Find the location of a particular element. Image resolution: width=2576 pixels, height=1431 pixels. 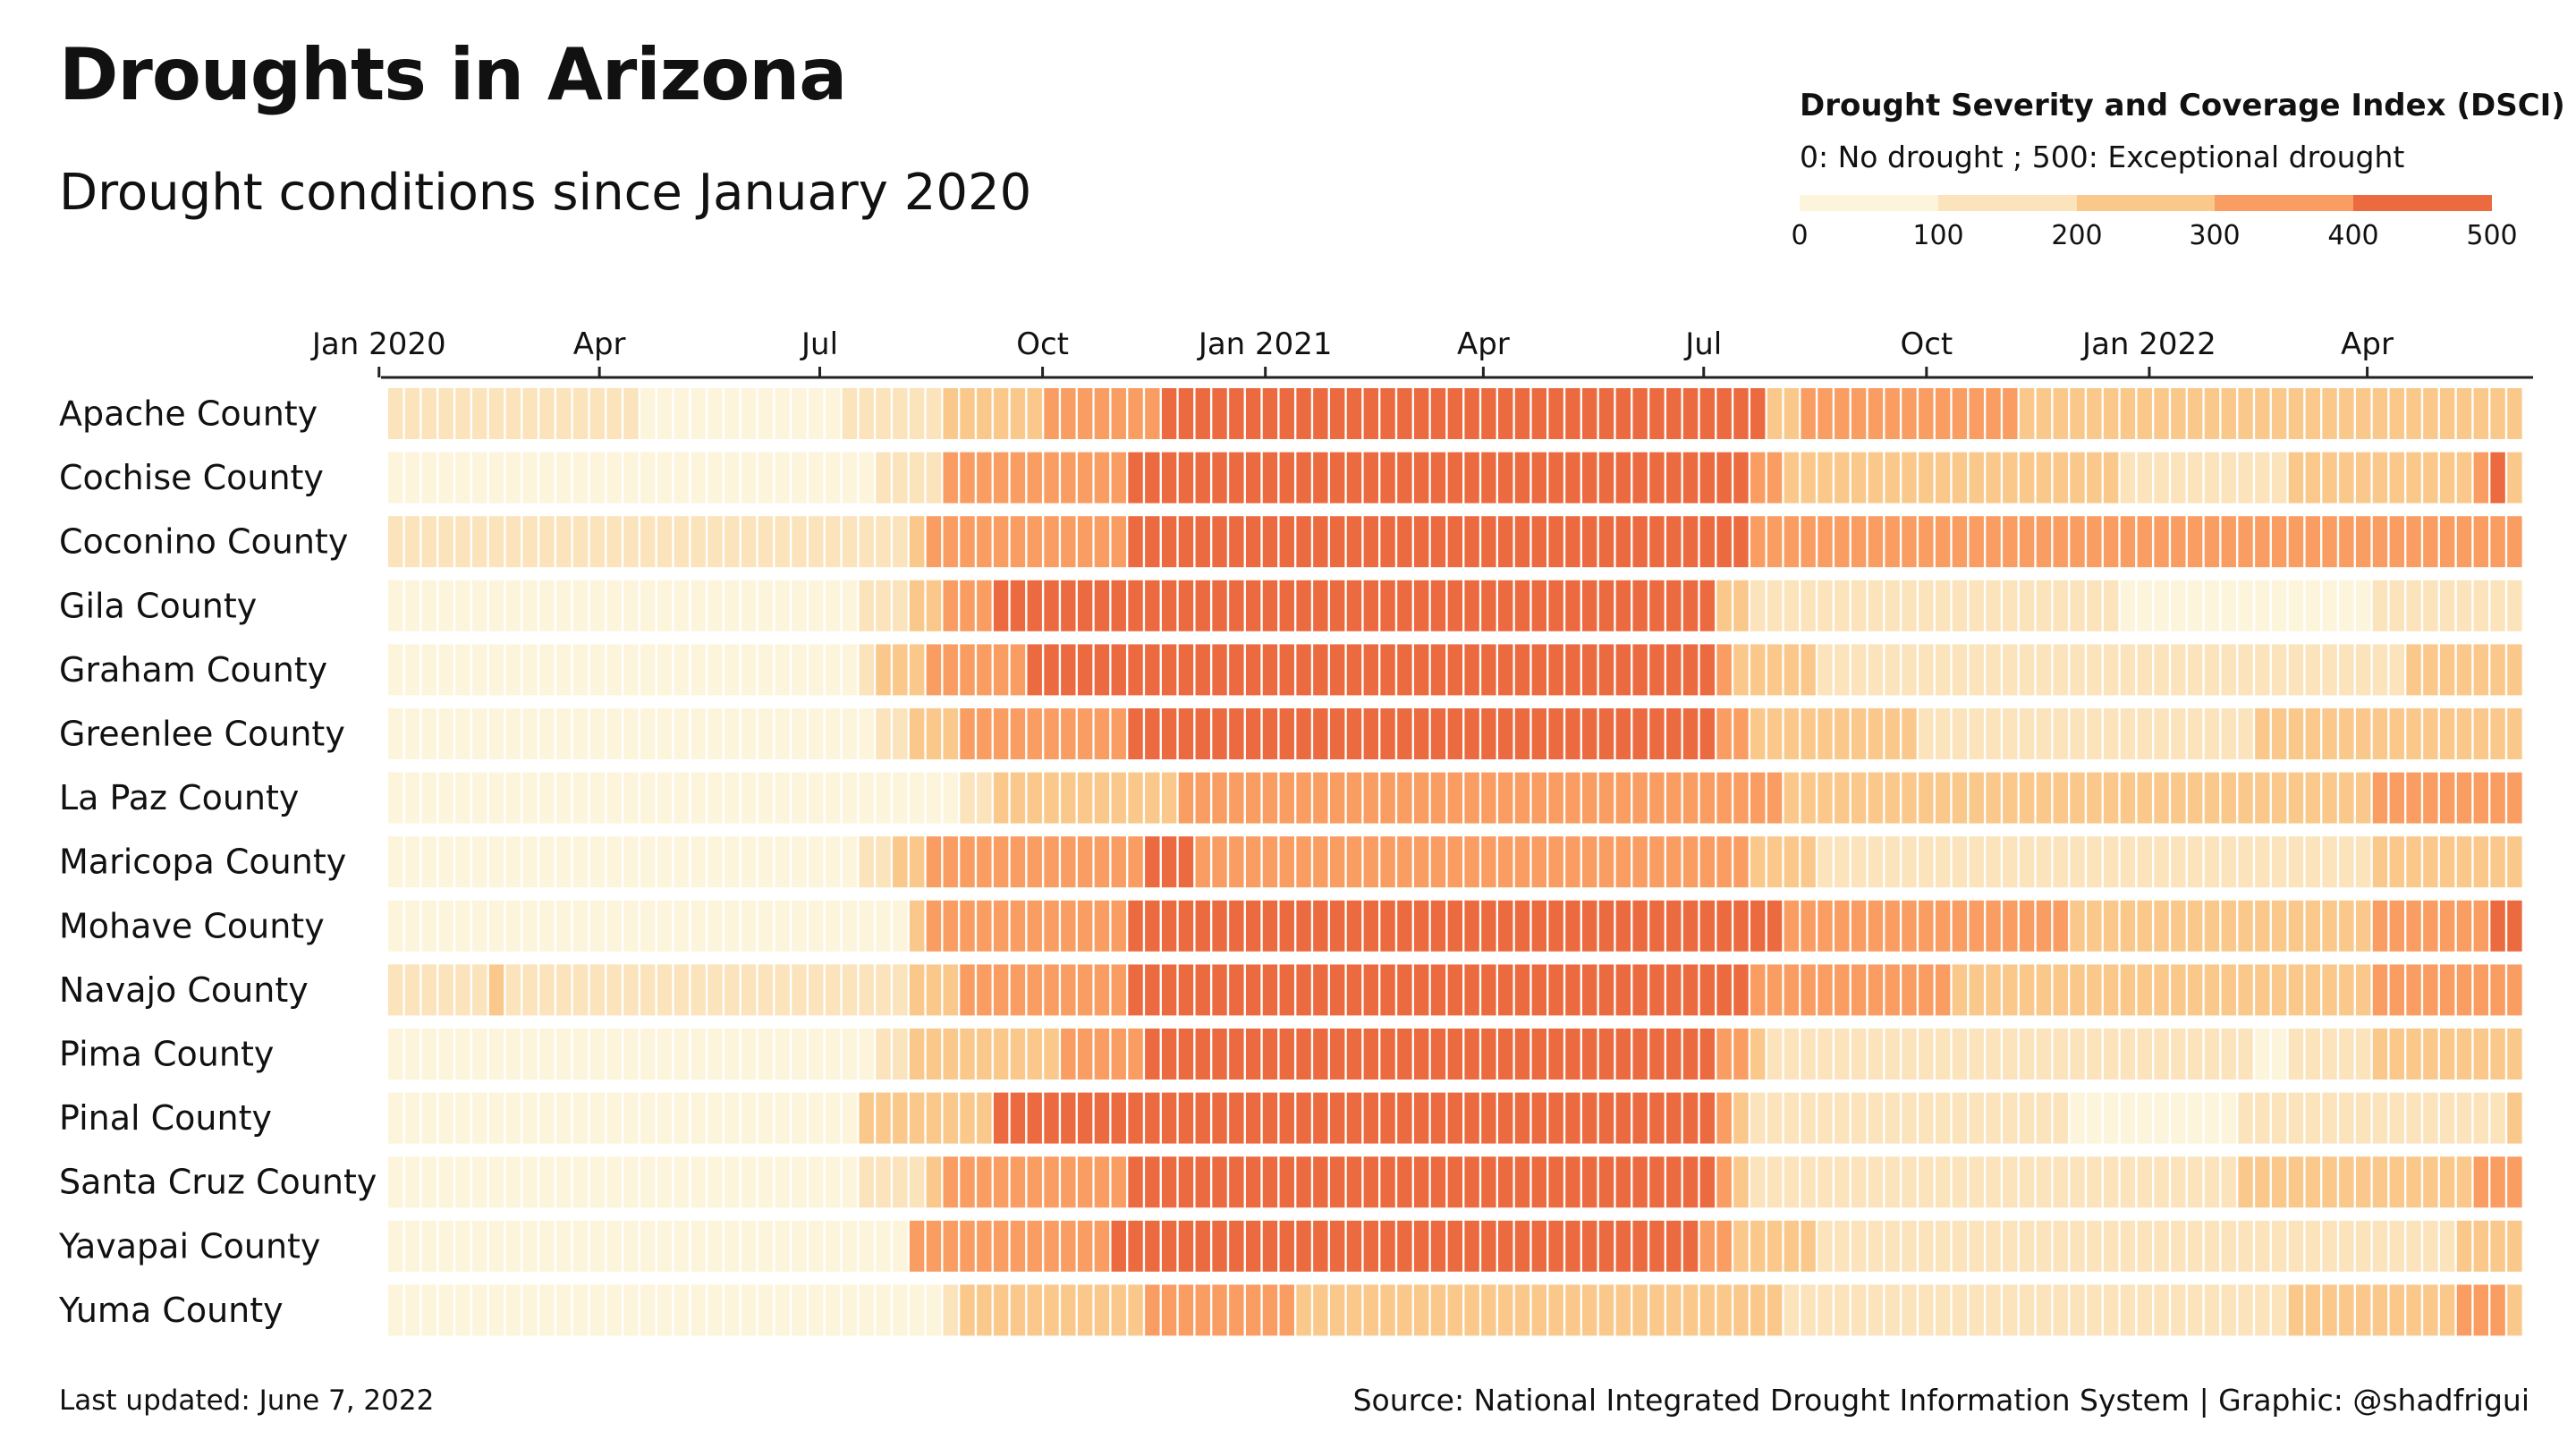

county-row: Yavapai County is located at coordinates (1290, 1246).